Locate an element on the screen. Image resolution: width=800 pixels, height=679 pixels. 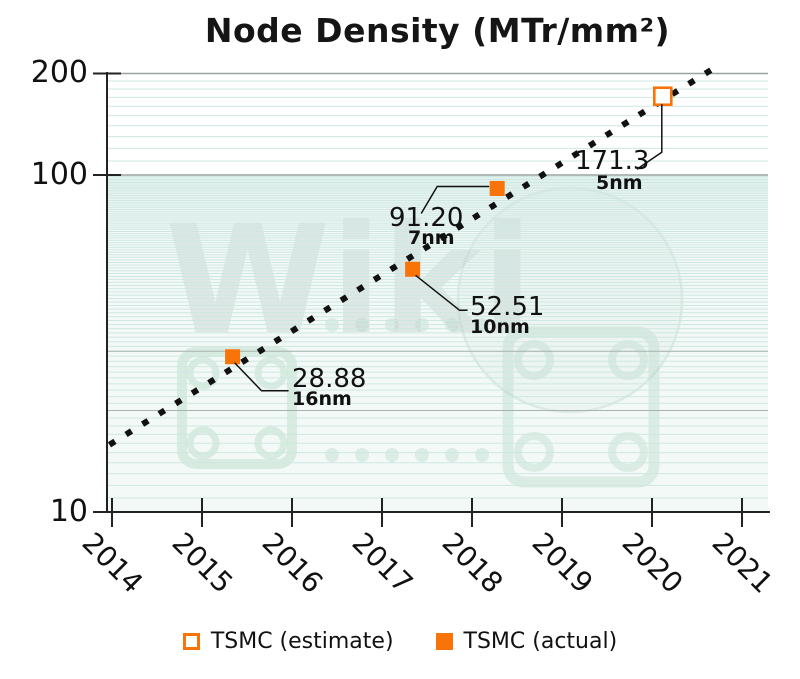
annotation-node-10nm: 10nm is located at coordinates (500, 327).